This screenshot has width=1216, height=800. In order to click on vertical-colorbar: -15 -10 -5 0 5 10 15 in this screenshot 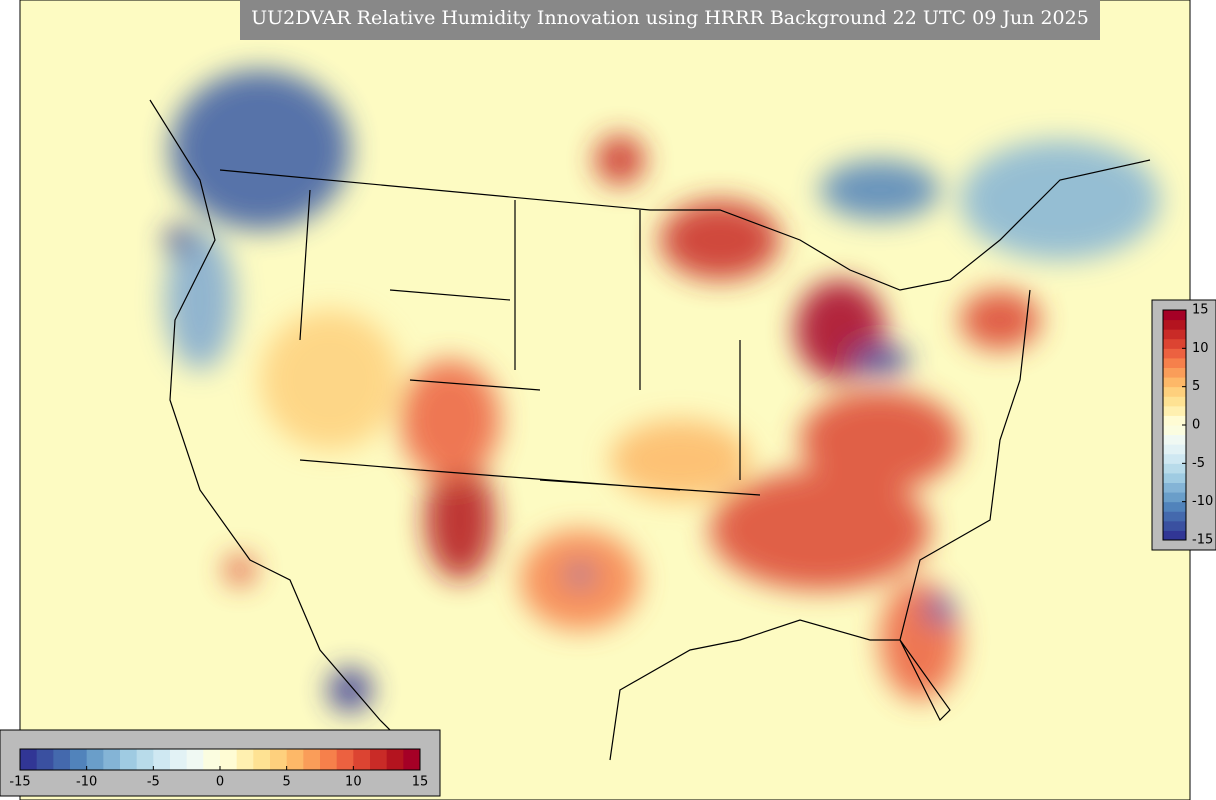, I will do `click(1183, 425)`.